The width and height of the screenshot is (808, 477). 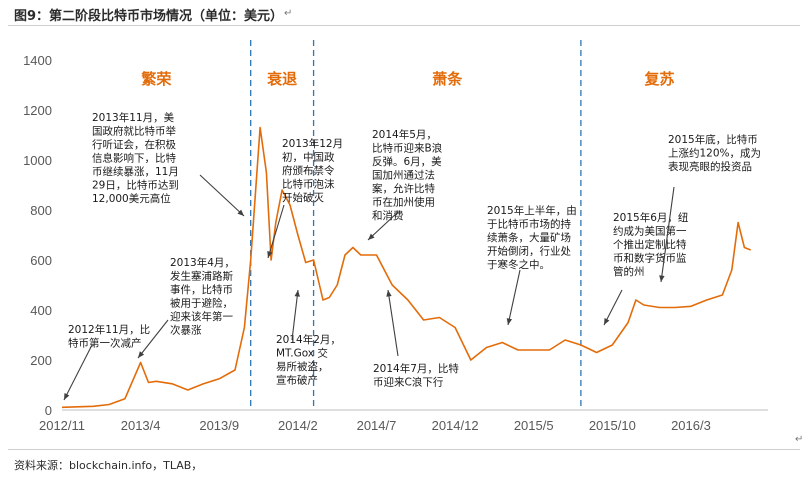 I want to click on x-tick-label: 2014/12, so click(x=455, y=425).